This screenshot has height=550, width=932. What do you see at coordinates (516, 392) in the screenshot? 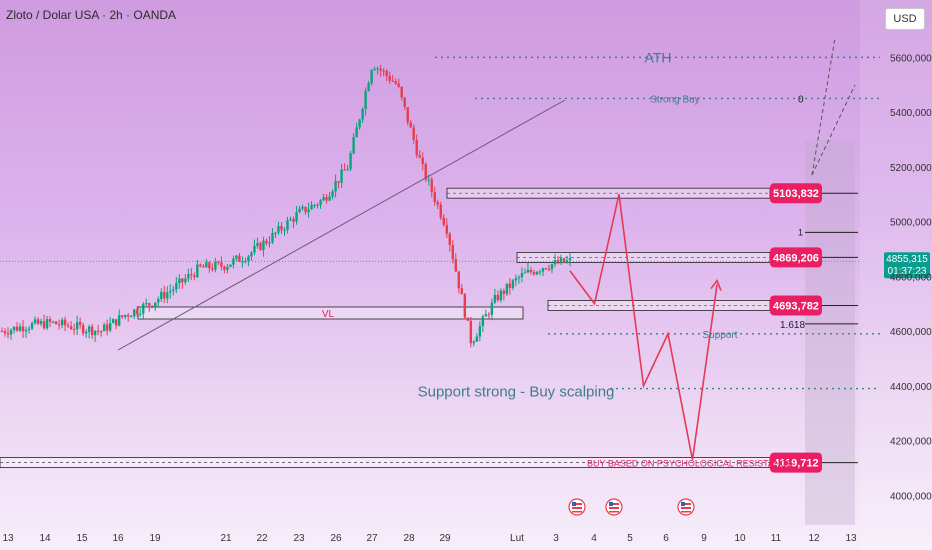
I see `strong-support-label: Support strong - Buy scalping` at bounding box center [516, 392].